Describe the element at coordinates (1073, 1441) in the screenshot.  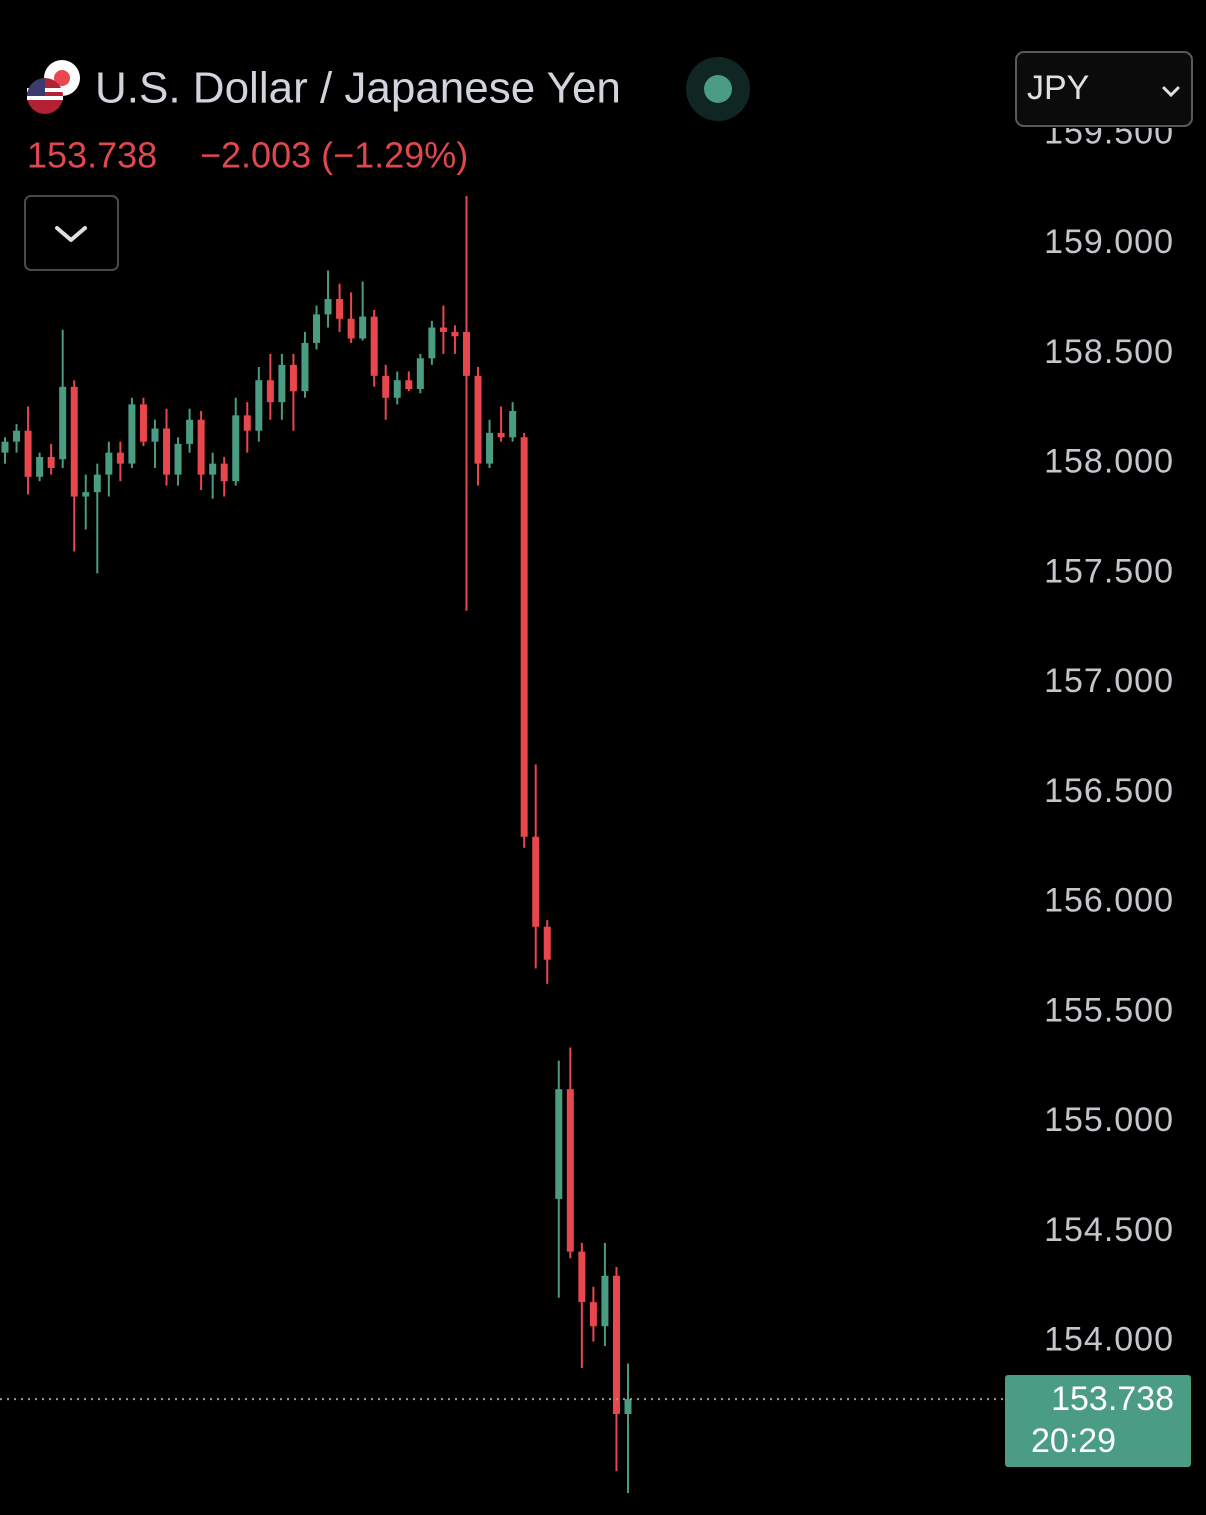
I see `price-badge-countdown: 20:29` at that location.